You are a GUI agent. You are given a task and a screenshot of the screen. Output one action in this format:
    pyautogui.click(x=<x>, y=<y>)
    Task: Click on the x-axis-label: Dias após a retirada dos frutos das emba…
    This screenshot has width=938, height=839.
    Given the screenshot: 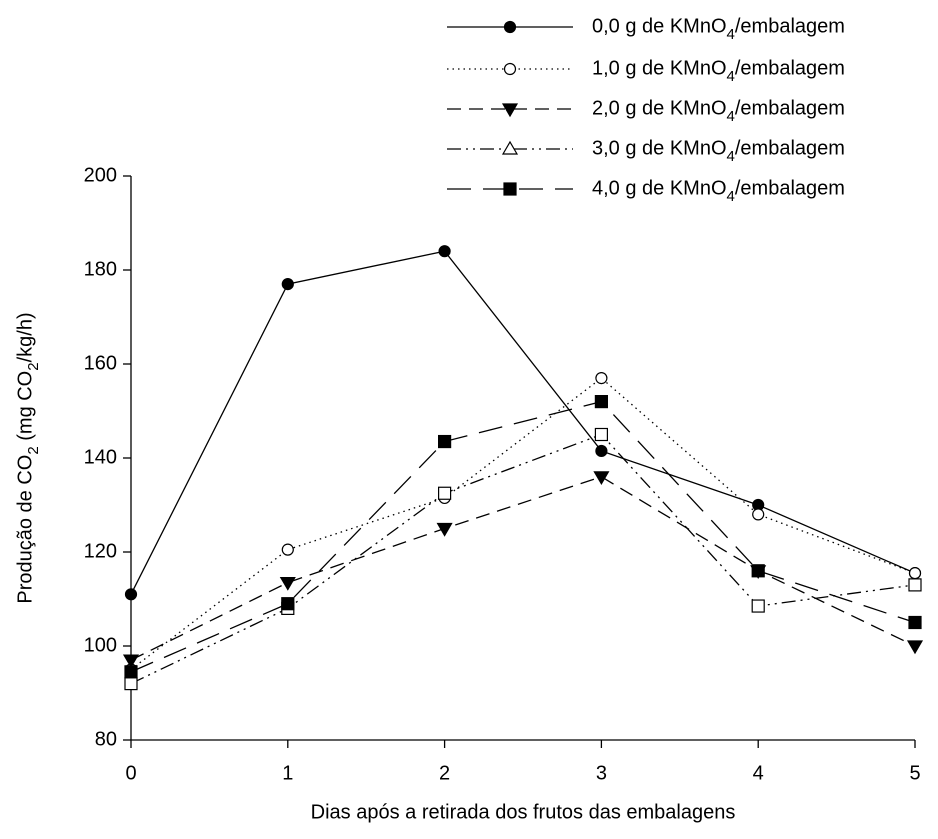 What is the action you would take?
    pyautogui.click(x=523, y=812)
    